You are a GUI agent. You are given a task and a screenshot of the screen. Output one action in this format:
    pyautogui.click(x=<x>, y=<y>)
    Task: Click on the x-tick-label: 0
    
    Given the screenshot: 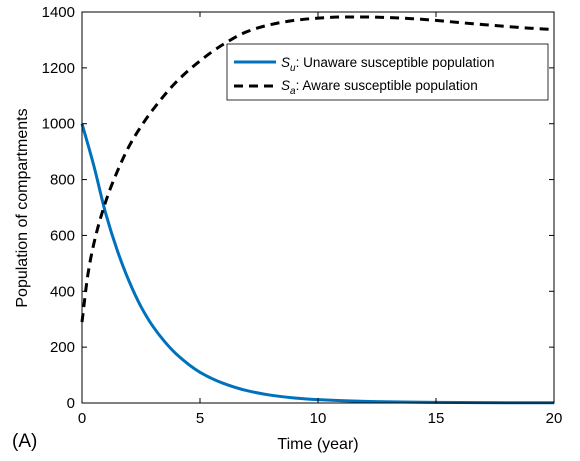 What is the action you would take?
    pyautogui.click(x=82, y=418)
    